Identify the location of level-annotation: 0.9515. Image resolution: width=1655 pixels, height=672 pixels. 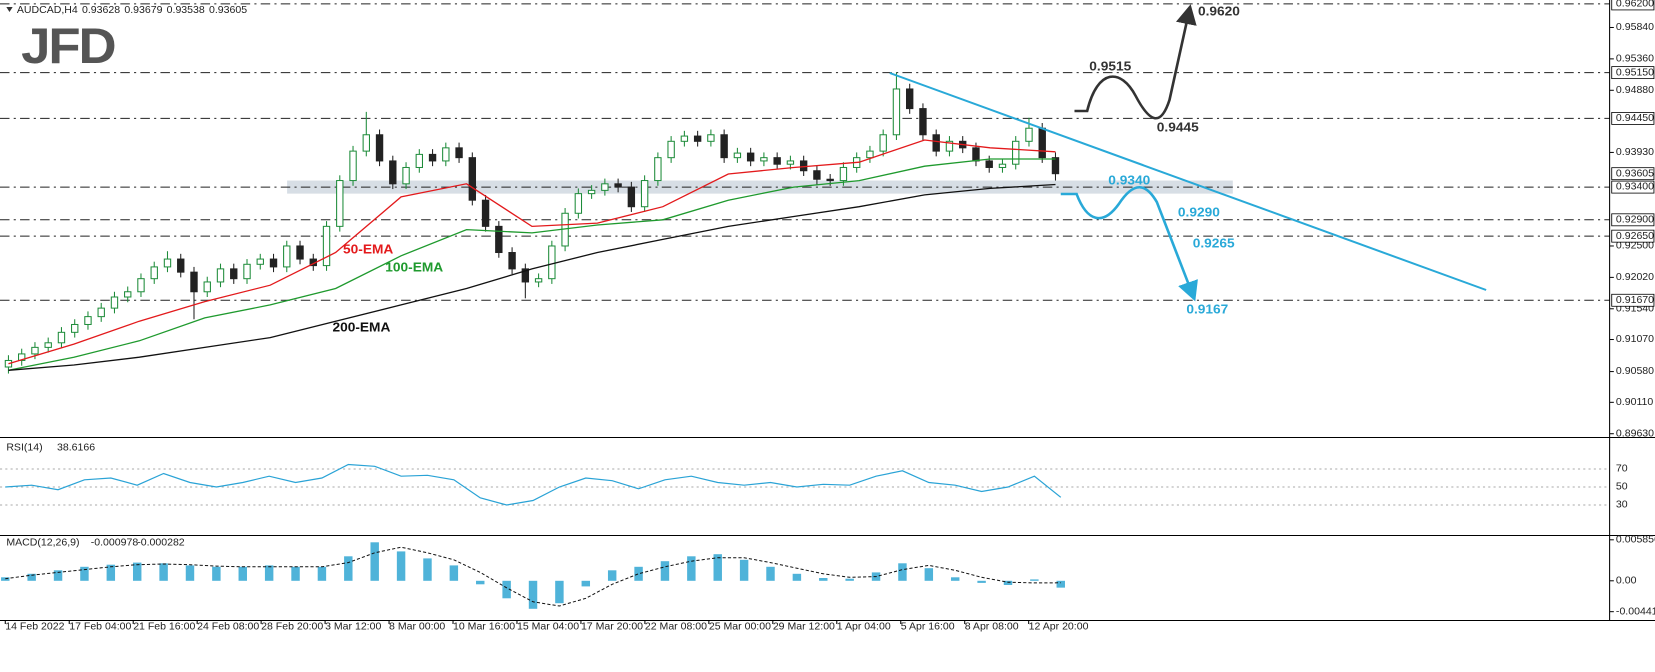
(1110, 66).